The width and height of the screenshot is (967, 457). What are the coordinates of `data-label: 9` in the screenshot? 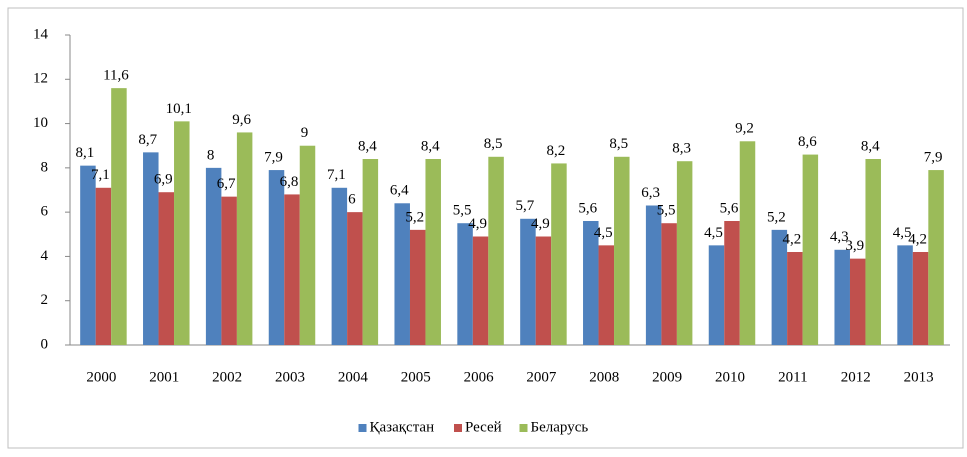 It's located at (305, 133).